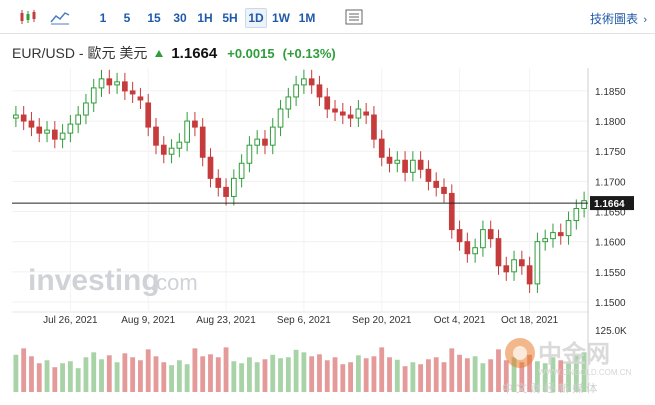 The height and width of the screenshot is (405, 655). I want to click on time-tick-label: Sep 20, 2021, so click(382, 320).